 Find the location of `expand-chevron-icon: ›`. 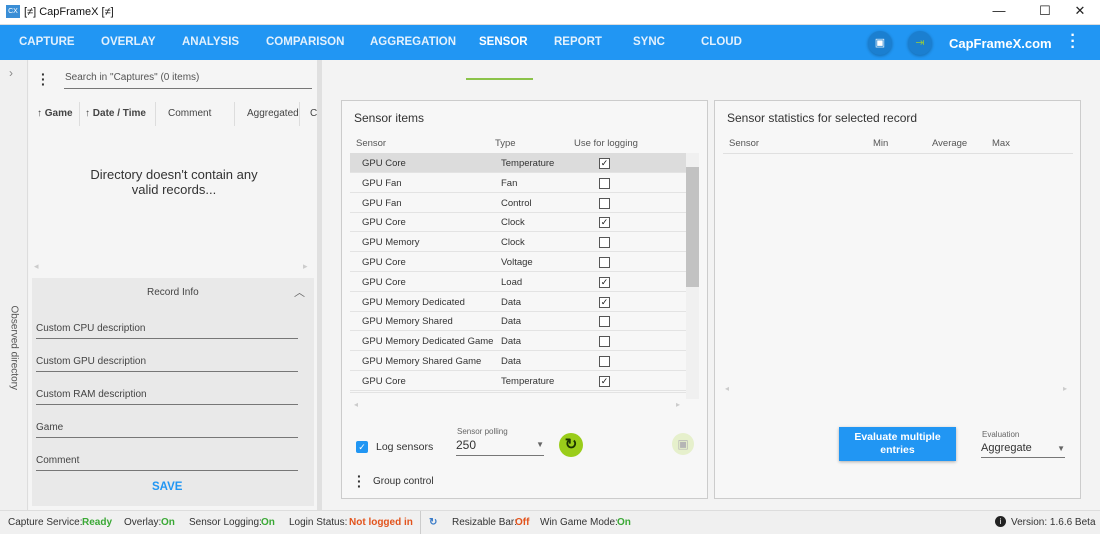

expand-chevron-icon: › is located at coordinates (11, 73).